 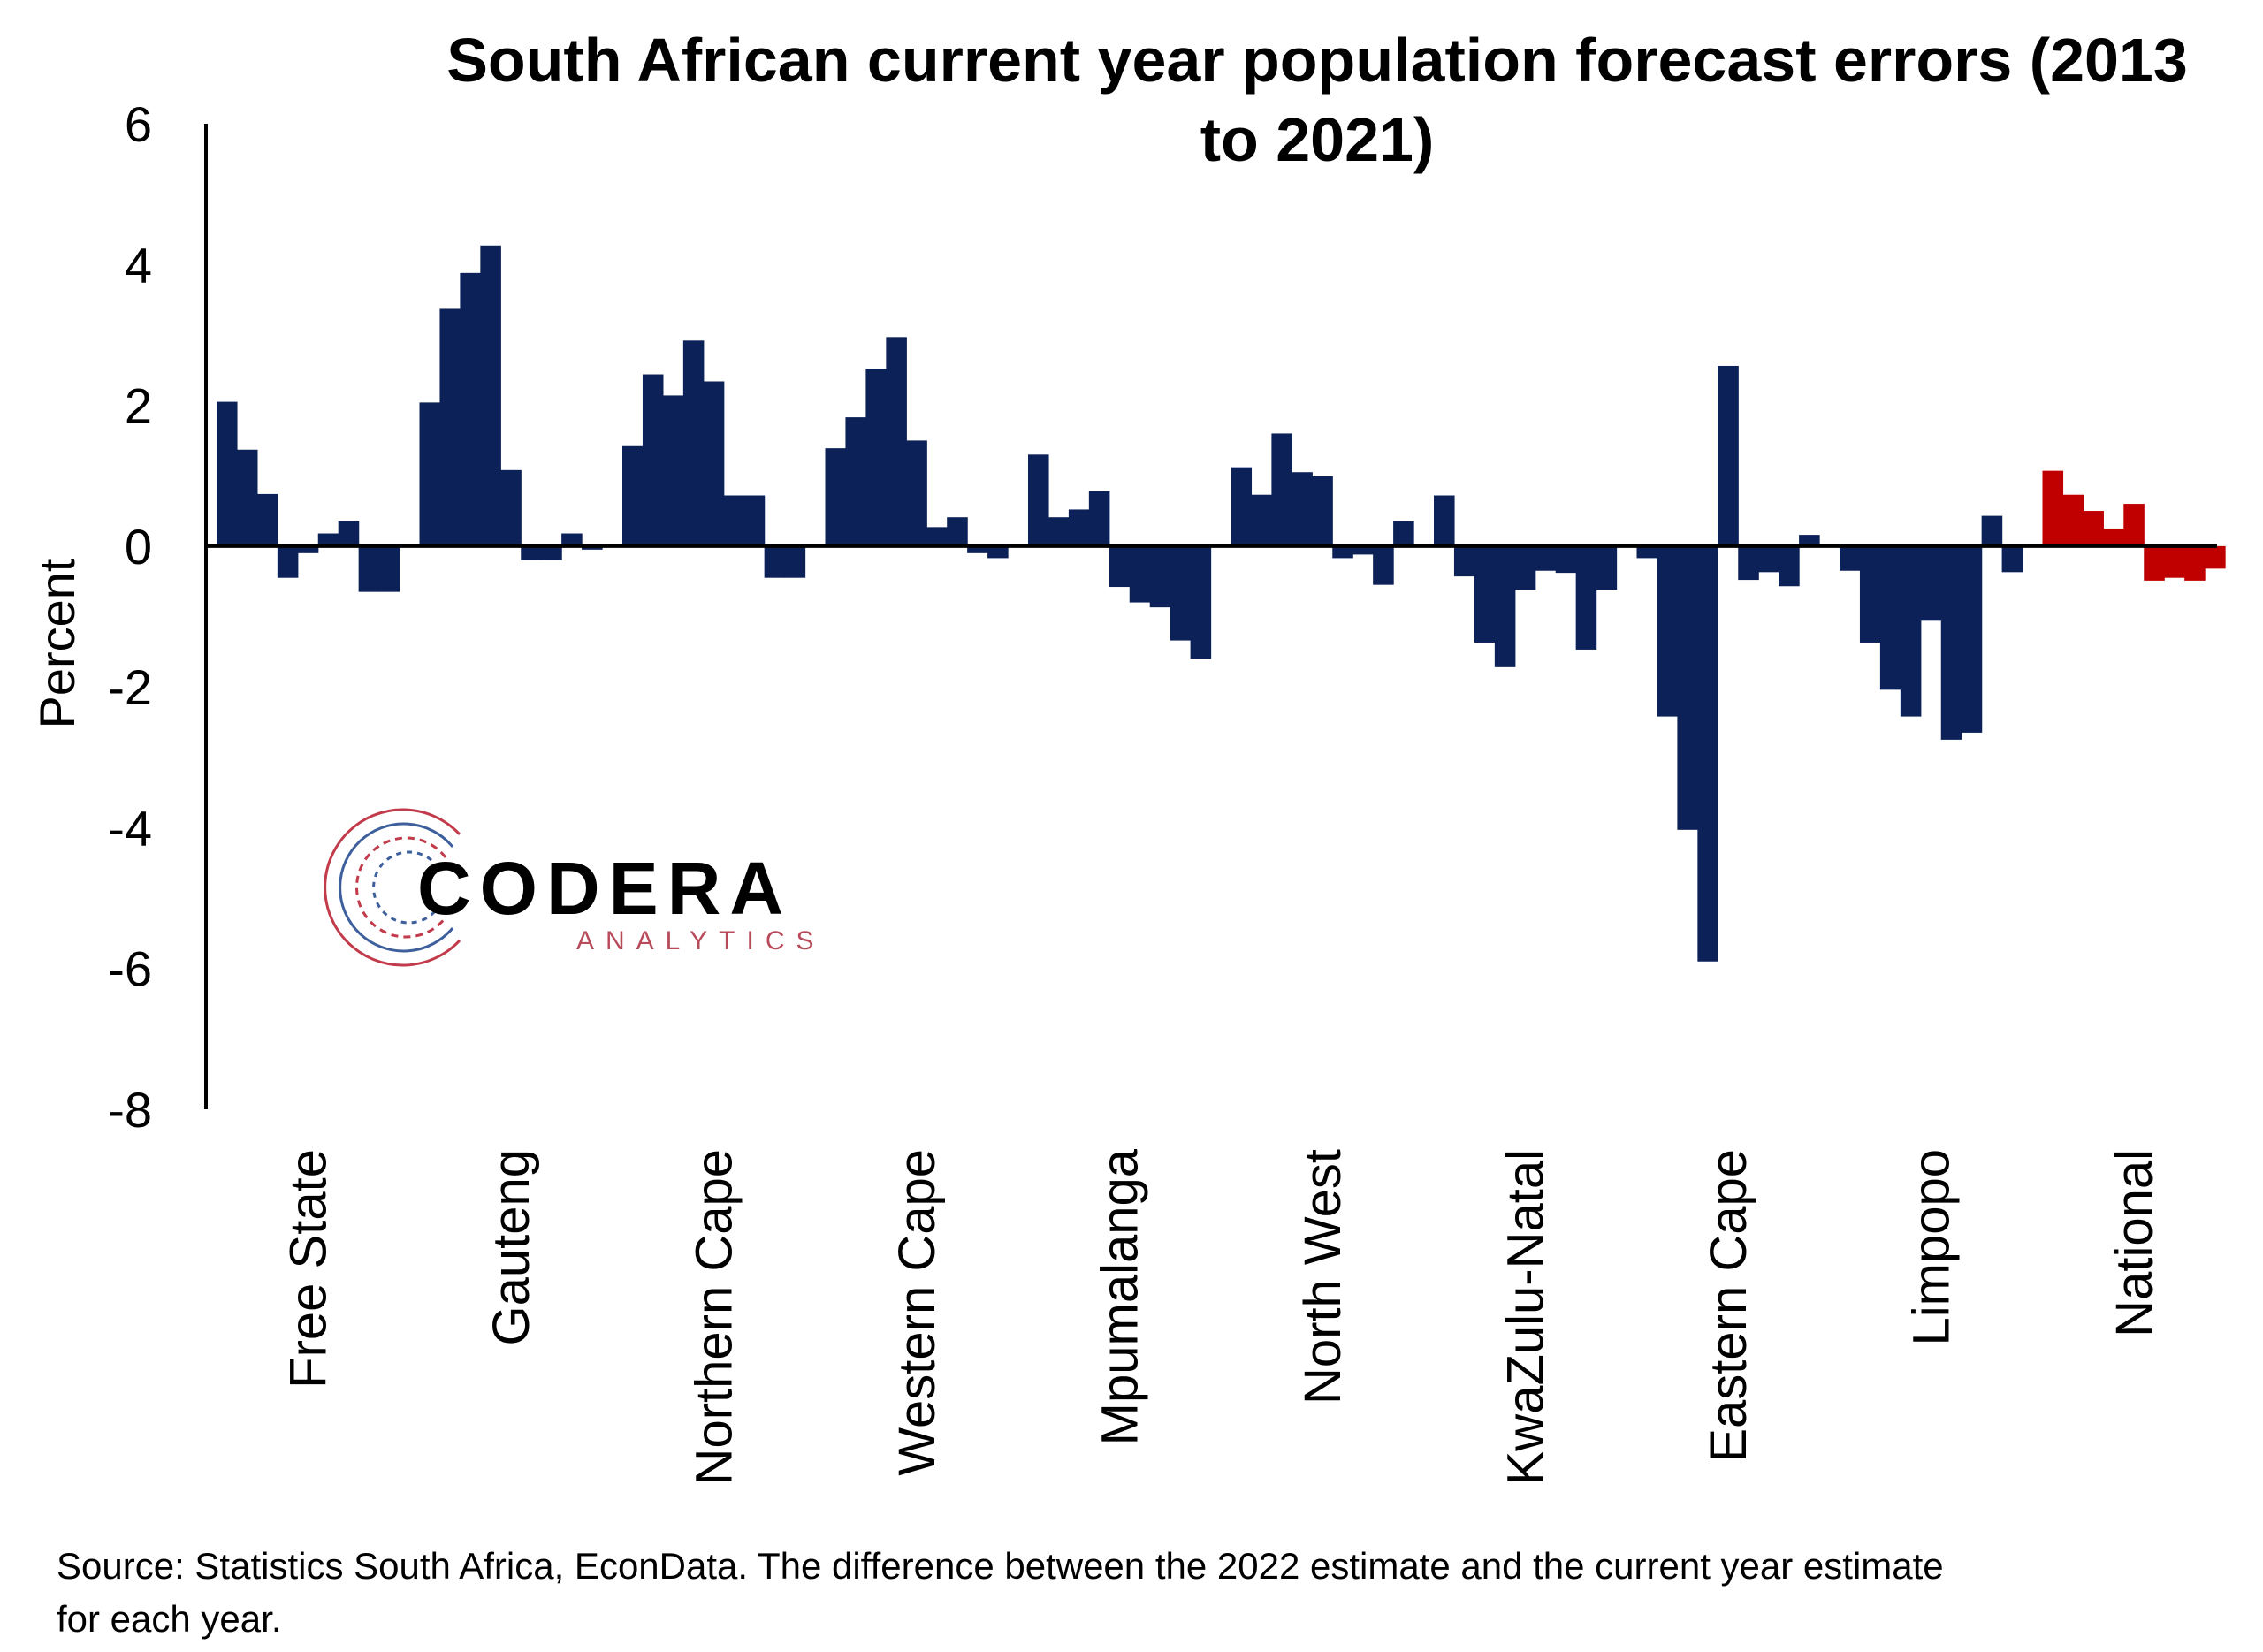 I want to click on category-label: KwaZulu-Natal, so click(x=1526, y=1317).